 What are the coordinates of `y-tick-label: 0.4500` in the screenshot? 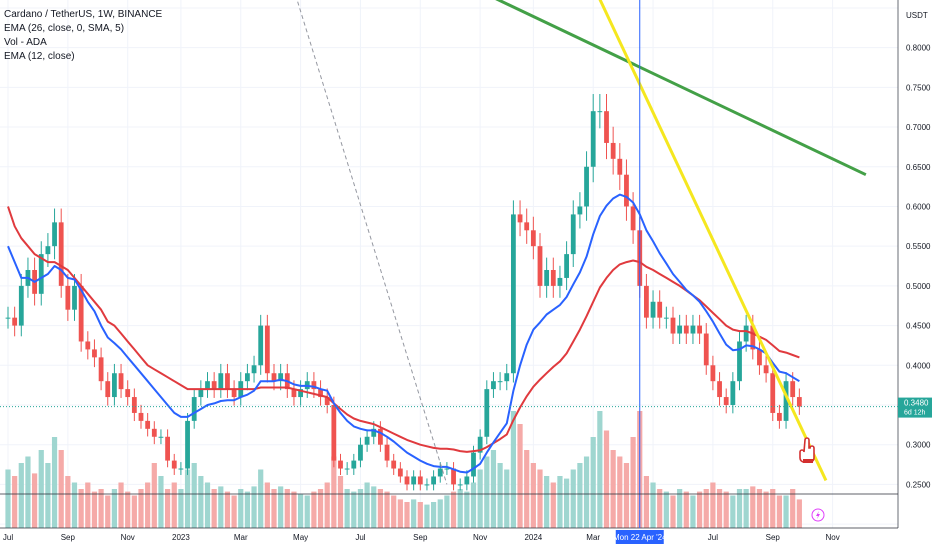 It's located at (918, 326).